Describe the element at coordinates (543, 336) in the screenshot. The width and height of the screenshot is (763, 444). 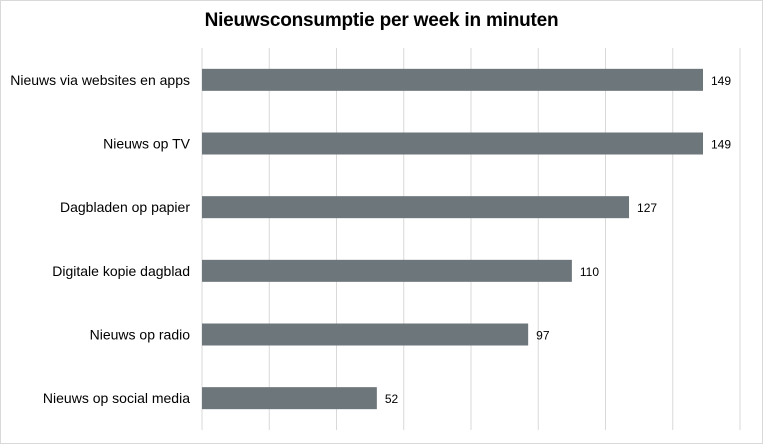
I see `value-label: 97` at that location.